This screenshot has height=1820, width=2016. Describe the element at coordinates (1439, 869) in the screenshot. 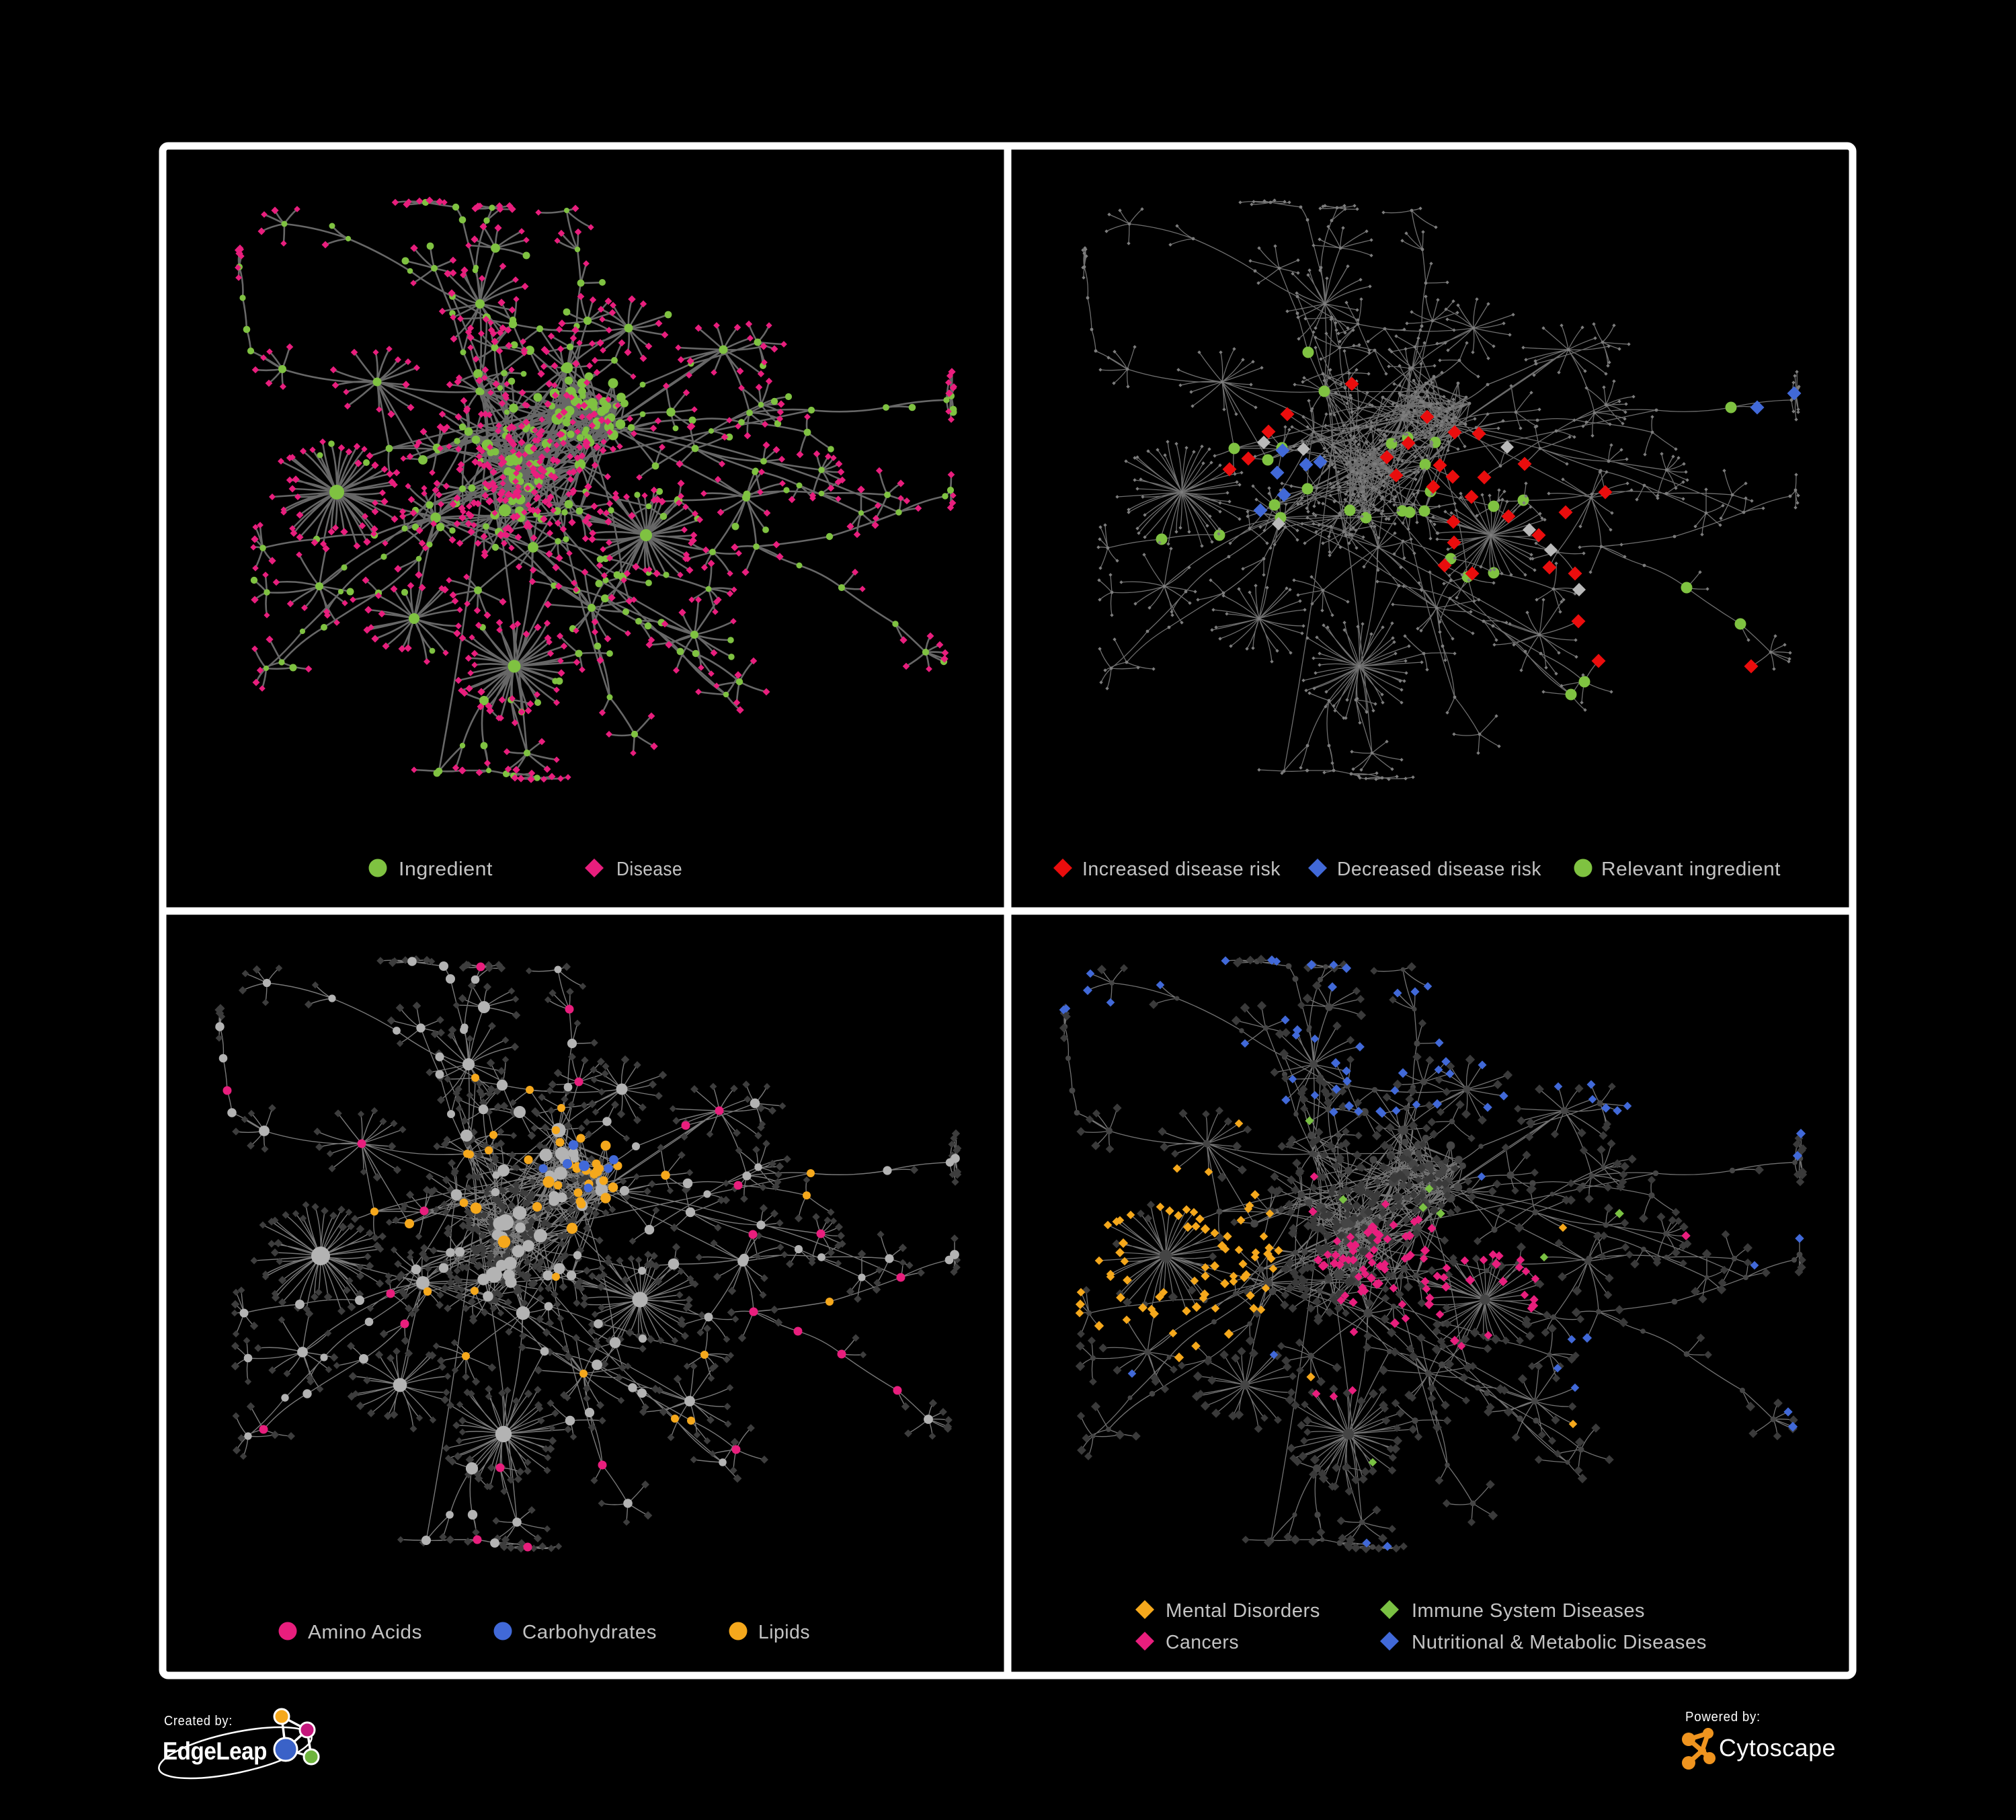

I see `svg-text: Decreased disease risk` at that location.